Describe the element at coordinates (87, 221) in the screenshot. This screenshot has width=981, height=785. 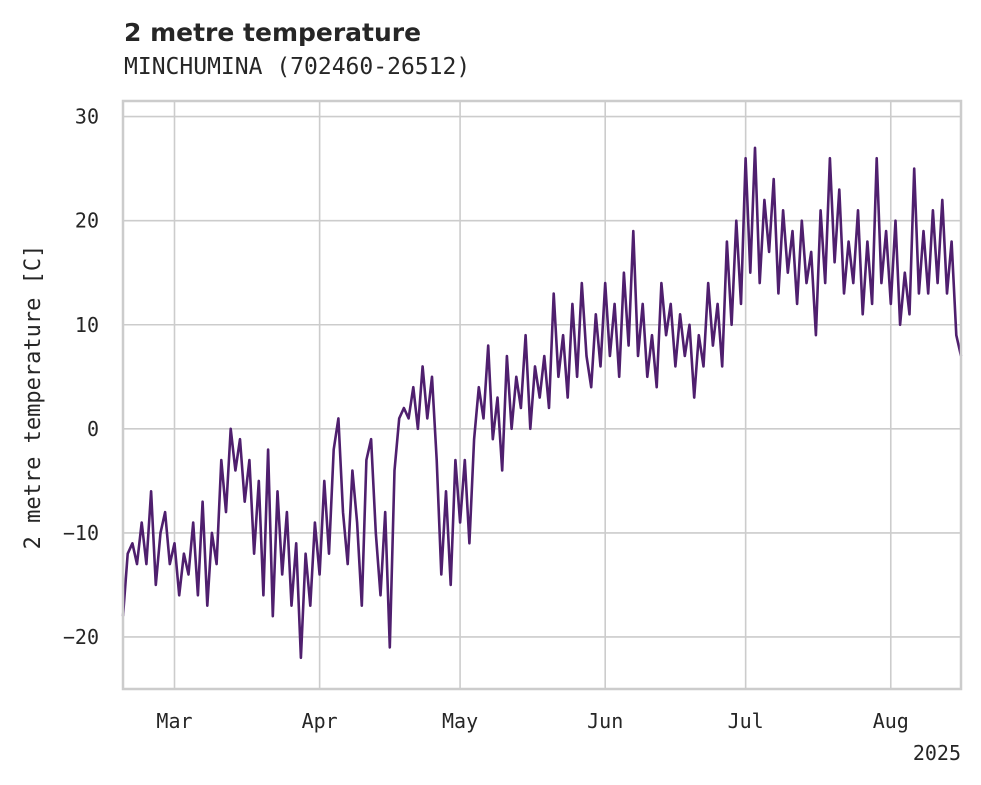
I see `y-tick-label: 20` at that location.